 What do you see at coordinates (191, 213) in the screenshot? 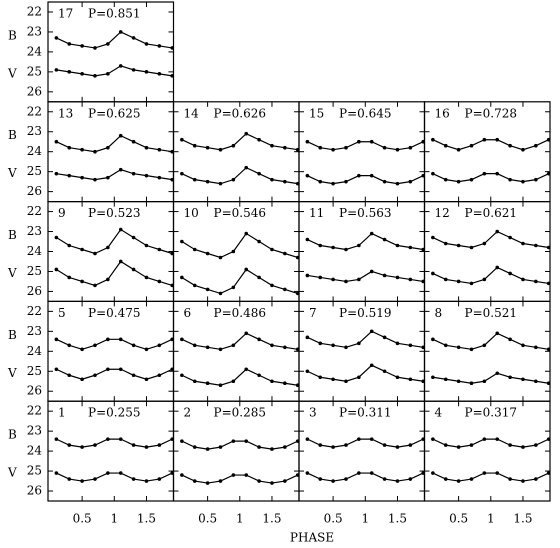
I see `panel-number: 10` at bounding box center [191, 213].